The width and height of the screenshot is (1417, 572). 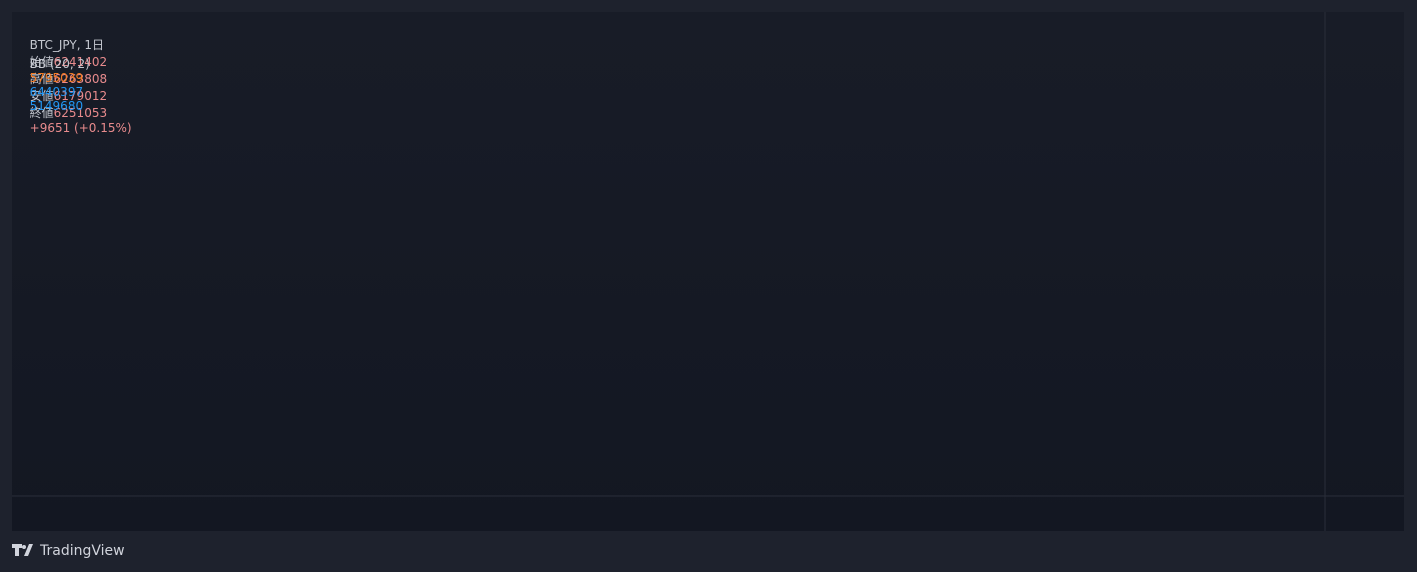 What do you see at coordinates (66, 45) in the screenshot?
I see `symbol: BTC_JPY, 1日` at bounding box center [66, 45].